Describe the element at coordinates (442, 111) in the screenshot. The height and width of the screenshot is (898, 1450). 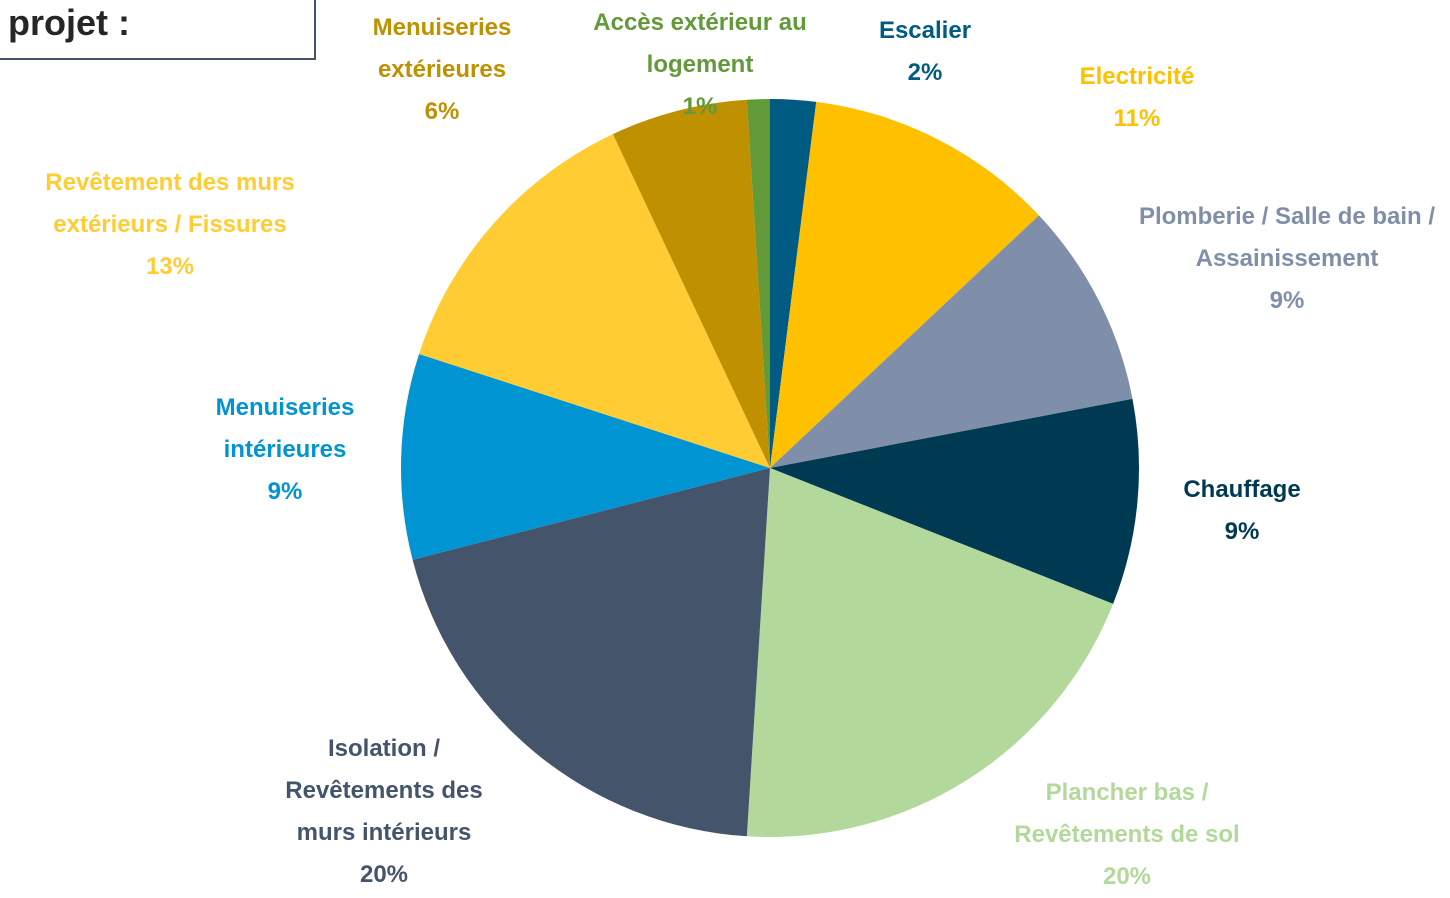
I see `label-value: 6%` at that location.